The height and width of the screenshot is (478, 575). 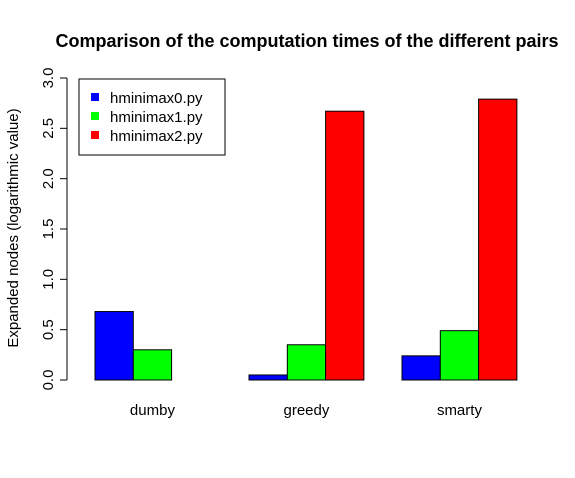 What do you see at coordinates (48, 329) in the screenshot?
I see `y-tick-label: 0.5` at bounding box center [48, 329].